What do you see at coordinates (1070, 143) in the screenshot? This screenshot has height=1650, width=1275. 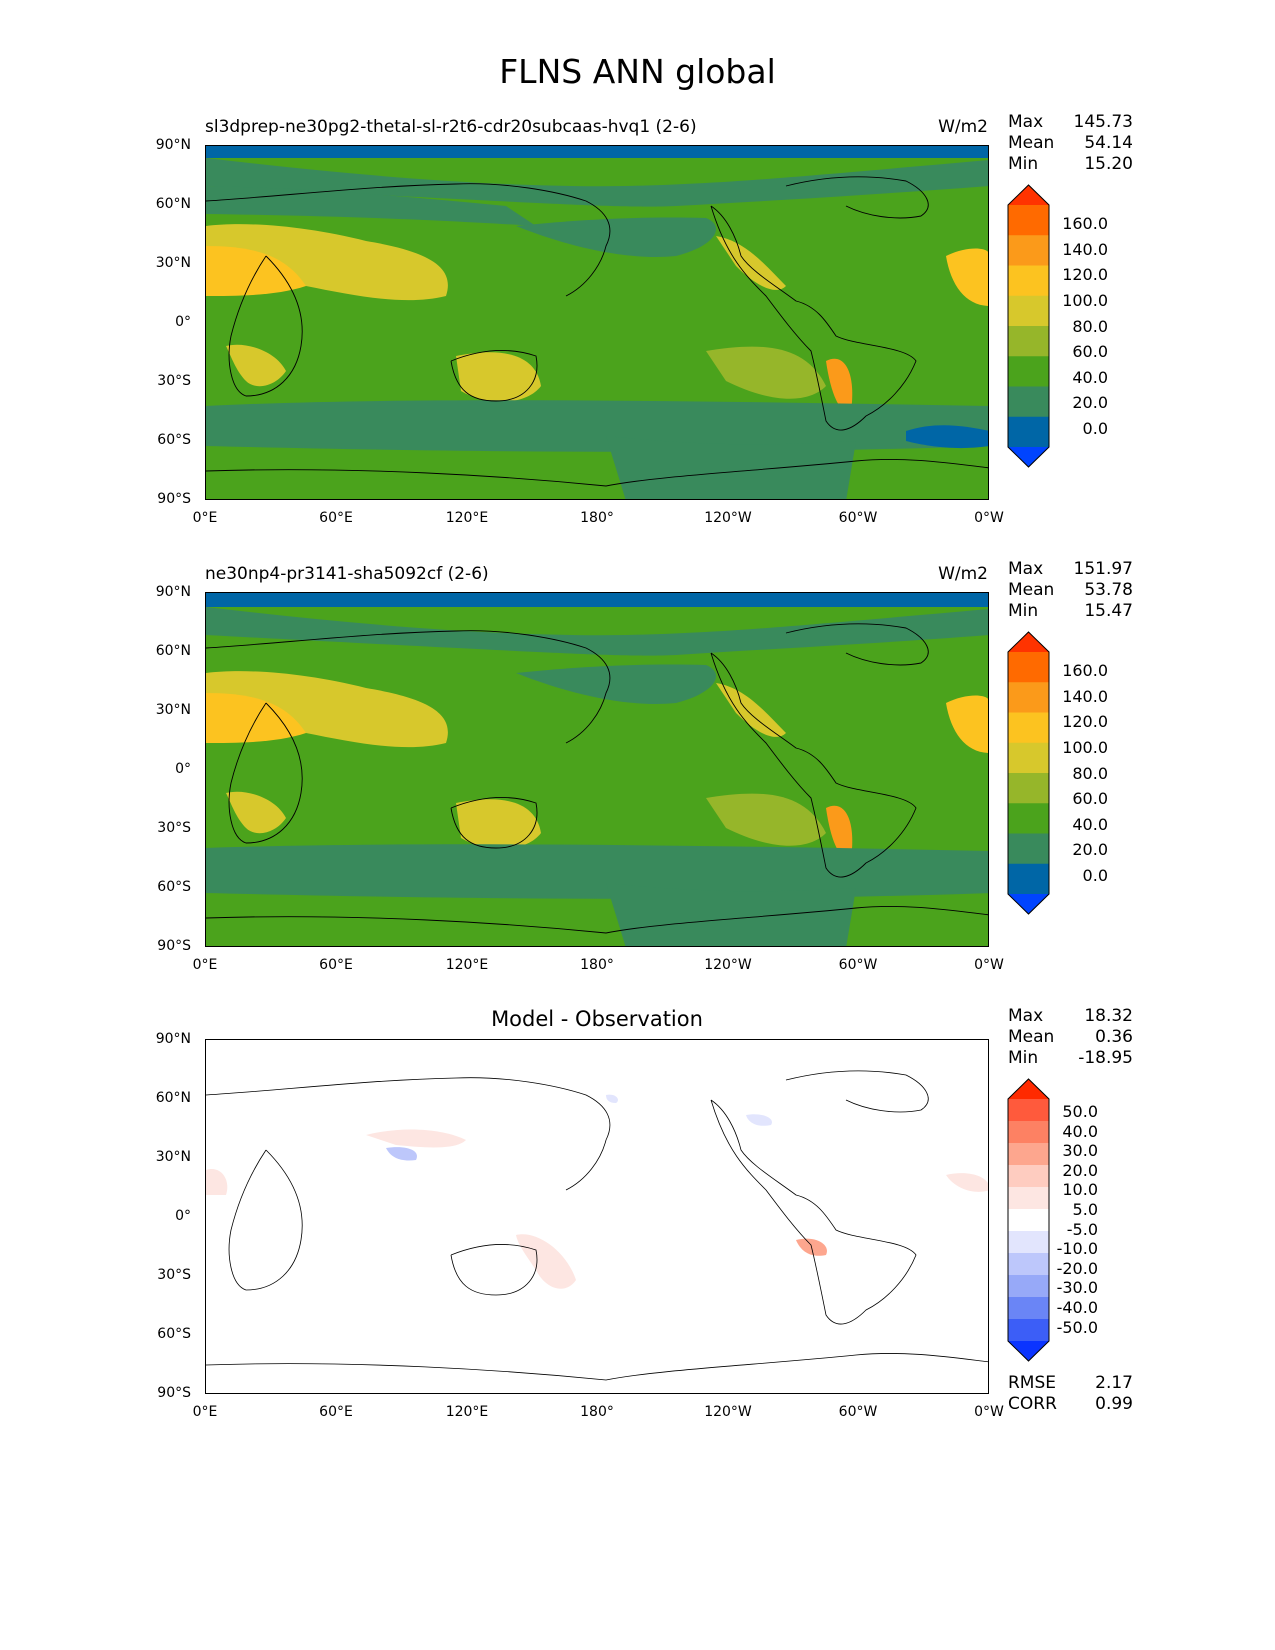 I see `stat-mean: Mean 54.14` at bounding box center [1070, 143].